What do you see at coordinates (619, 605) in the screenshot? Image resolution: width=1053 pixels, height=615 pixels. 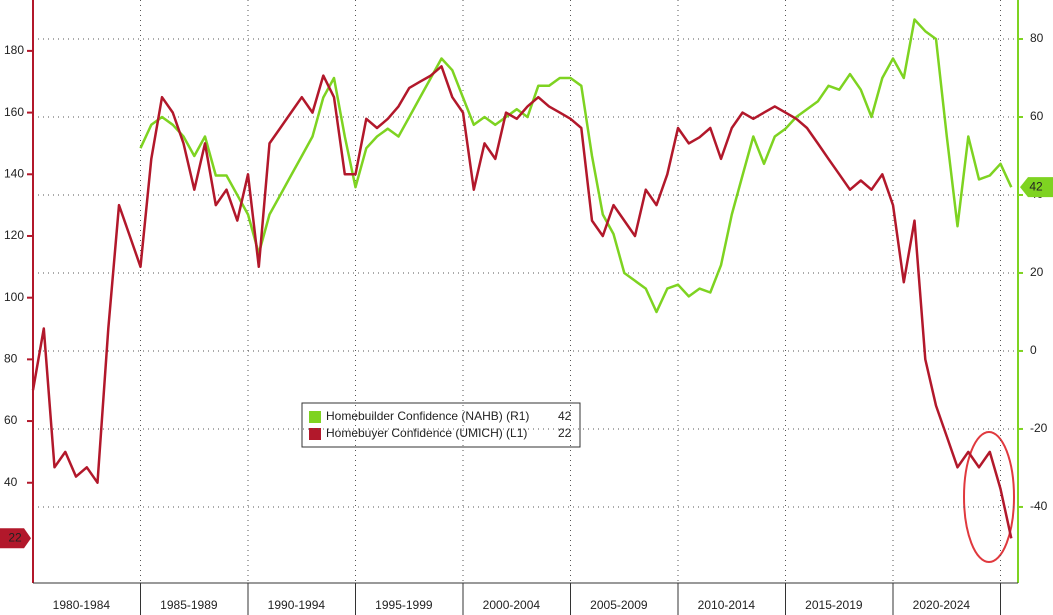 I see `x-tick-label: 2005-2009` at bounding box center [619, 605].